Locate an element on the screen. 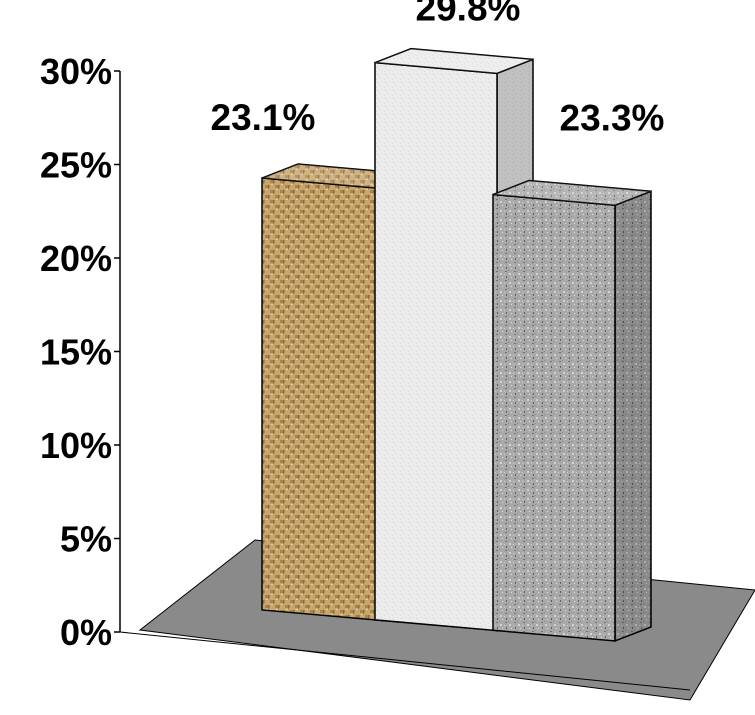 Image resolution: width=755 pixels, height=715 pixels. bar-side-shade is located at coordinates (633, 416).